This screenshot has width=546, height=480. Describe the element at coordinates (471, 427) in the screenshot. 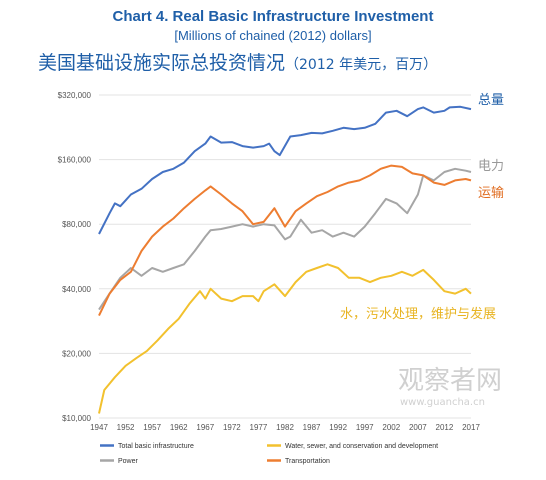

I see `x-tick-label: 2017` at that location.